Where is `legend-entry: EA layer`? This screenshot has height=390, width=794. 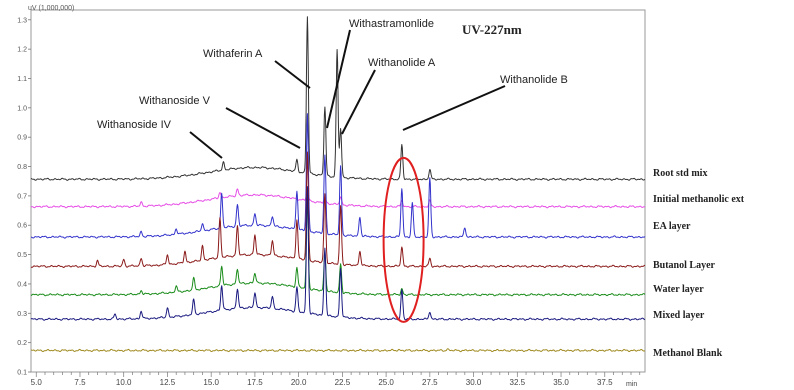
legend-entry: EA layer is located at coordinates (672, 226).